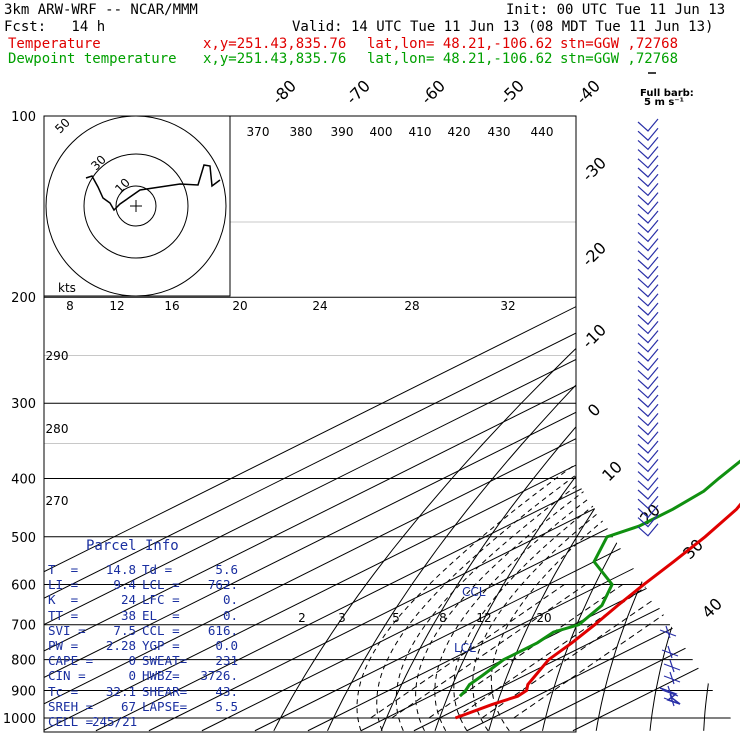 This screenshot has width=740, height=740. I want to click on dew-legend-stn: stn=GGW ,72768, so click(619, 59).